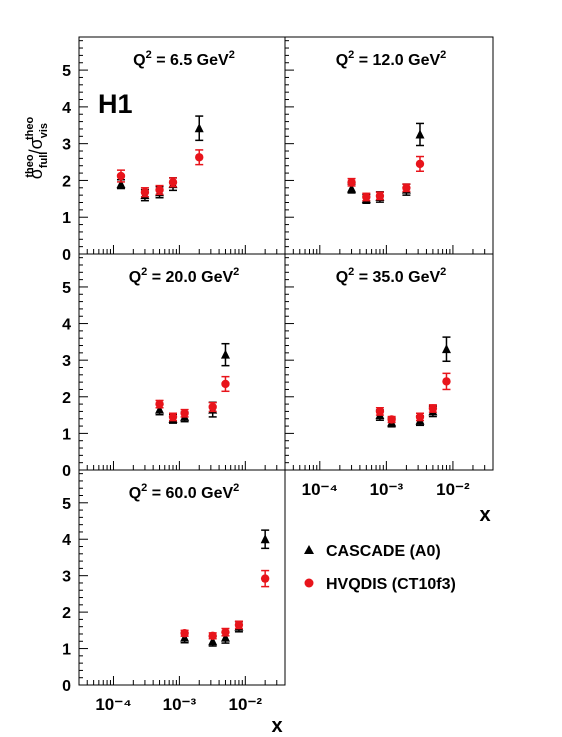 This screenshot has width=562, height=737. Describe the element at coordinates (44, 130) in the screenshot. I see `ylabel-sub2: vis` at that location.